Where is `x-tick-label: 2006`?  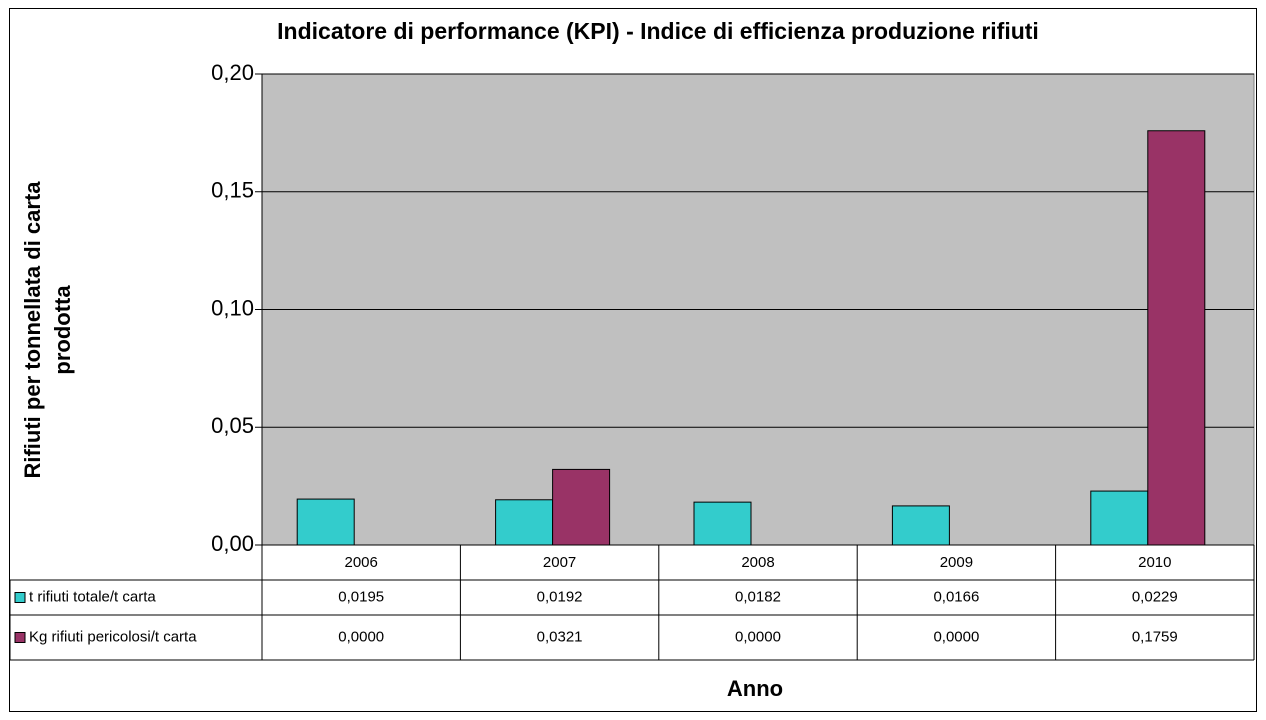 x-tick-label: 2006 is located at coordinates (361, 562).